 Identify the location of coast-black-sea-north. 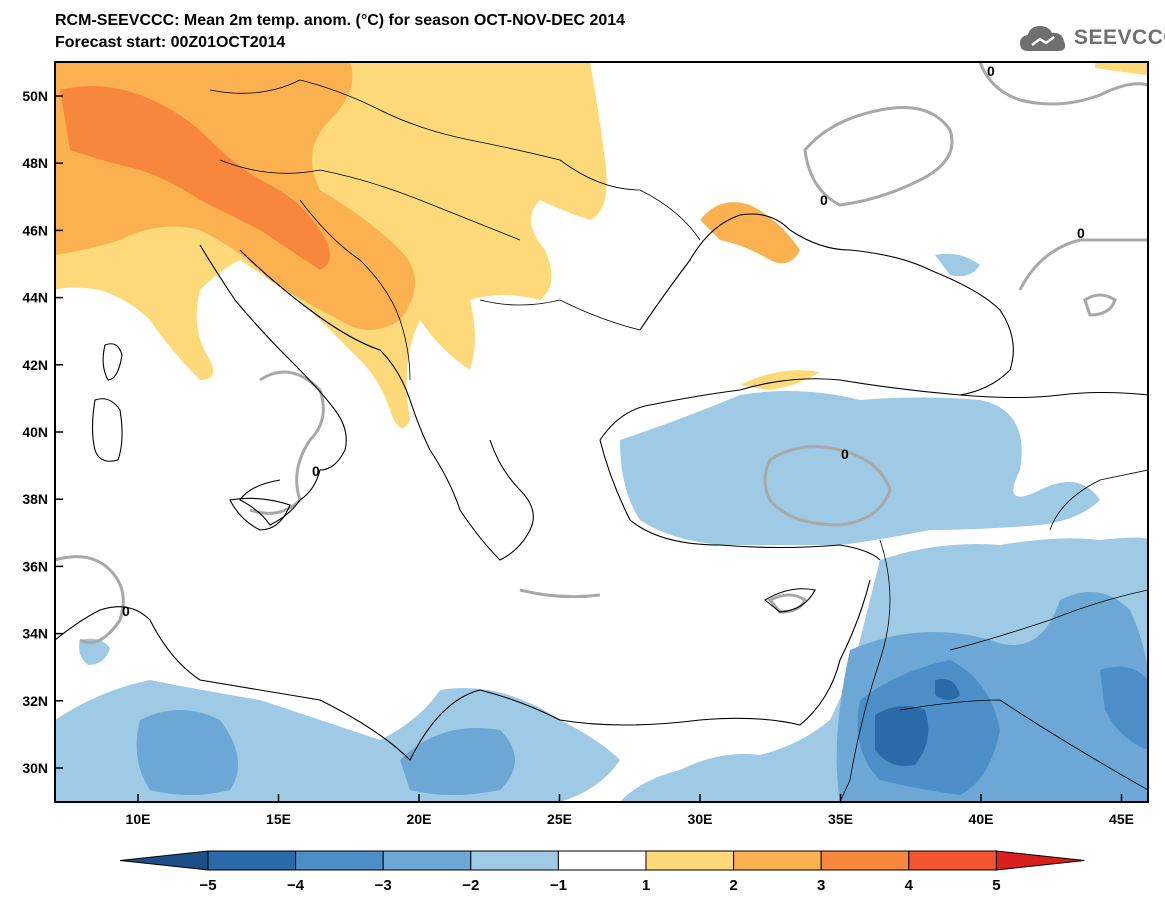
(826, 304).